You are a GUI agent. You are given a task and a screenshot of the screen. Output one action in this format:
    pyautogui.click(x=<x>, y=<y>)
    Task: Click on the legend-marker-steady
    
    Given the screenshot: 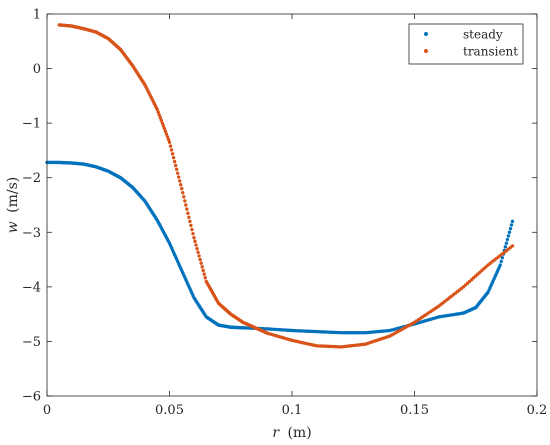 What is the action you would take?
    pyautogui.click(x=426, y=34)
    